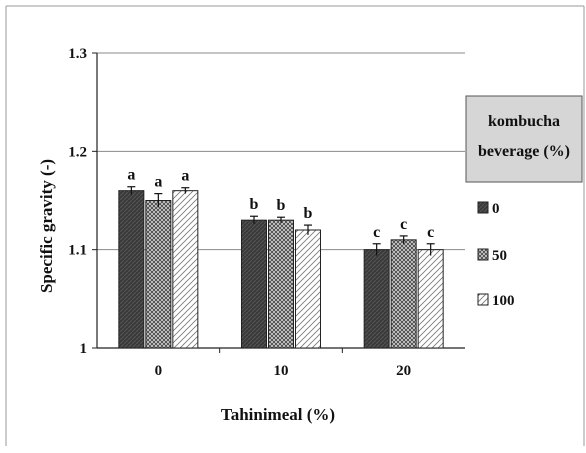 The image size is (586, 453). Describe the element at coordinates (278, 414) in the screenshot. I see `x-axis-label: Tahinimeal (%)` at that location.